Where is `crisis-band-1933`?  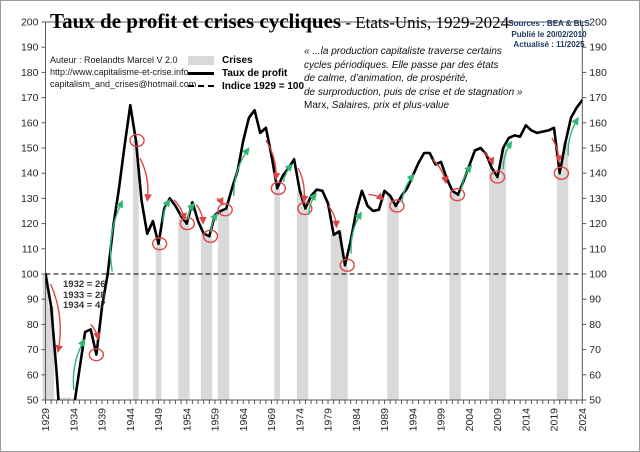 crisis-band-1933 is located at coordinates (68, 398).